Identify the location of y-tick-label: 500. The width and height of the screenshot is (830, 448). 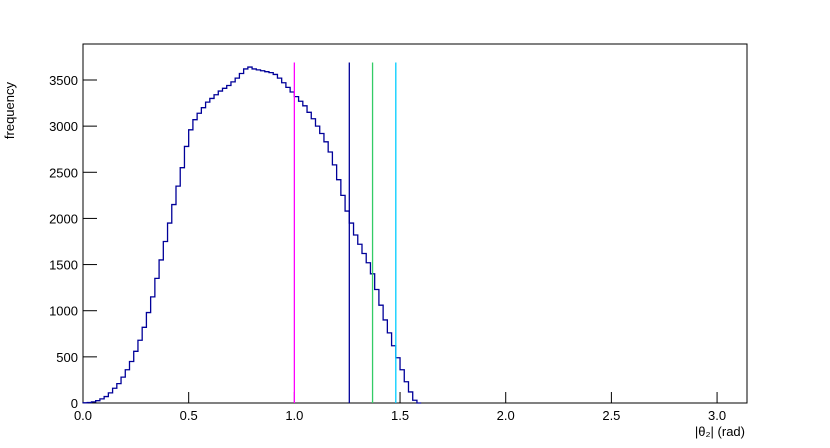
(67, 357).